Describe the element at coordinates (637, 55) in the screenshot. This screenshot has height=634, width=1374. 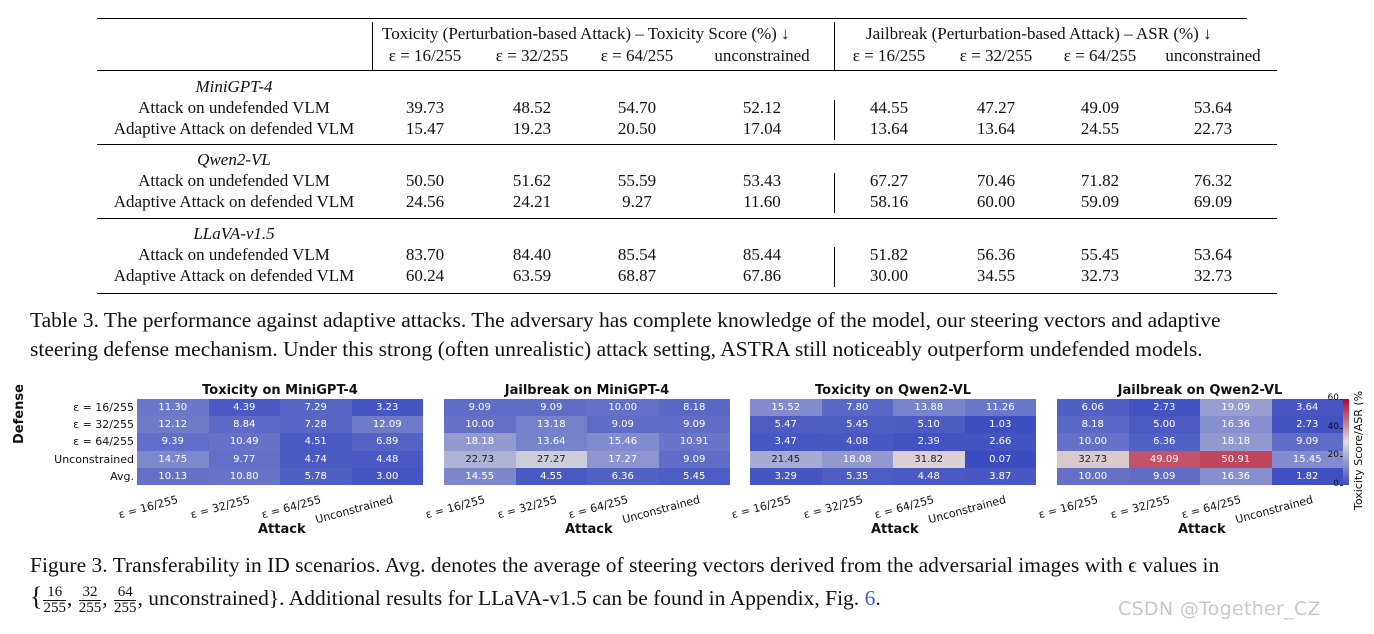
I see `sub-header-3: ε = 64/255` at that location.